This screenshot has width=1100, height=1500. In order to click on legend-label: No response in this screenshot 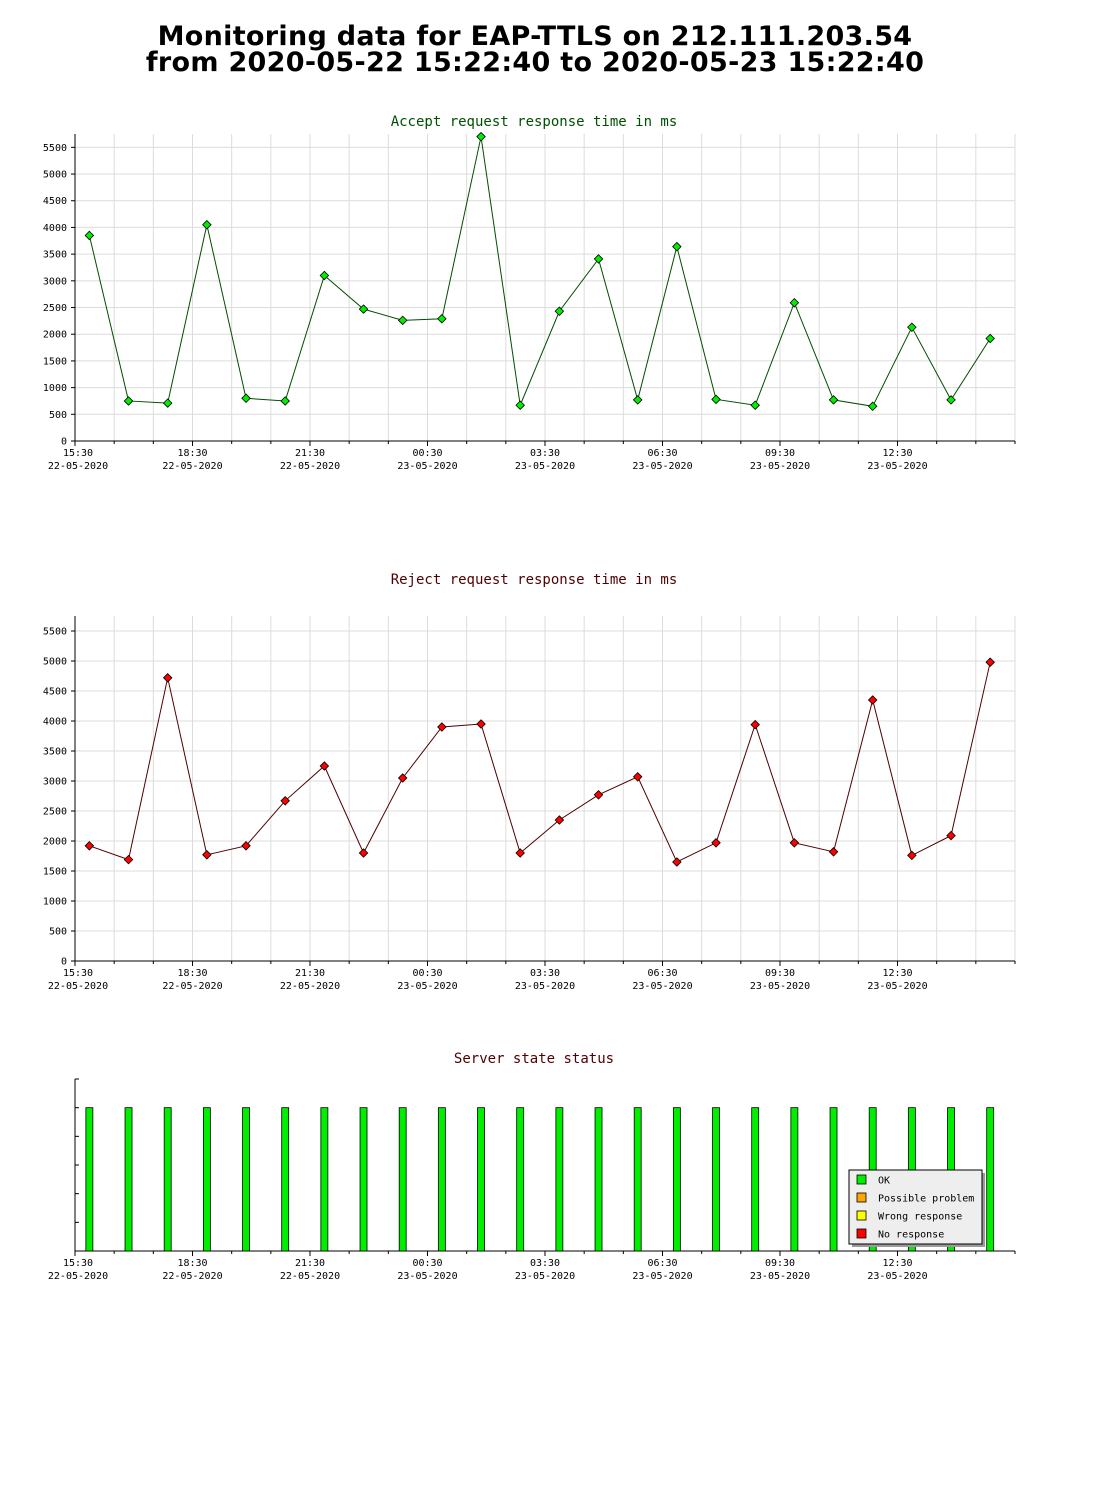, I will do `click(911, 1235)`.